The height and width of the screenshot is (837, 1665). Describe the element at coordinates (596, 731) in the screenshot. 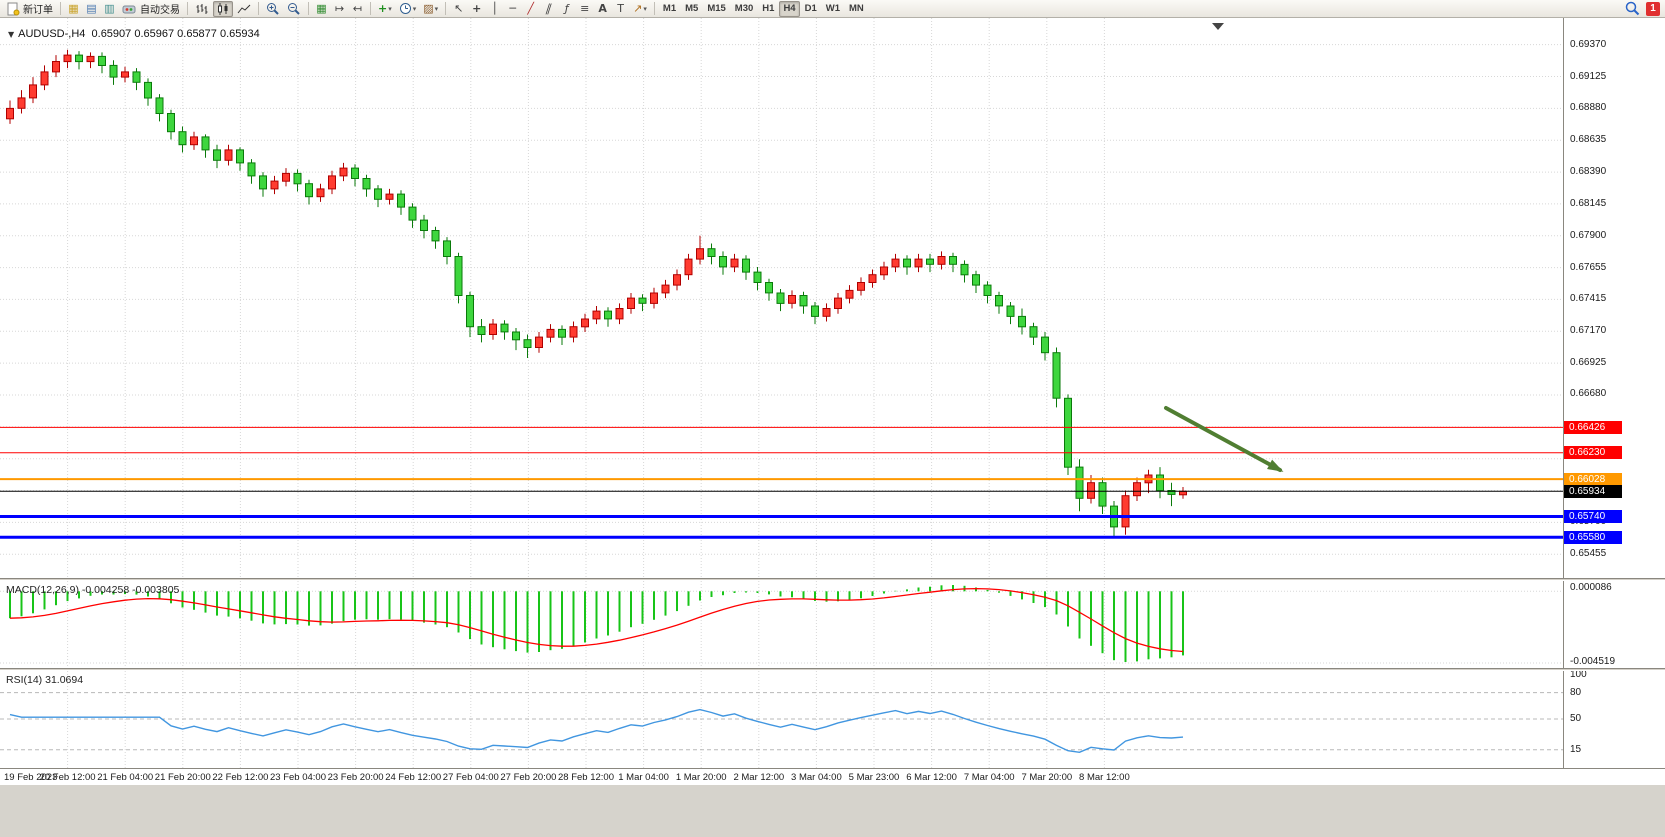

I see `rsi-line` at that location.